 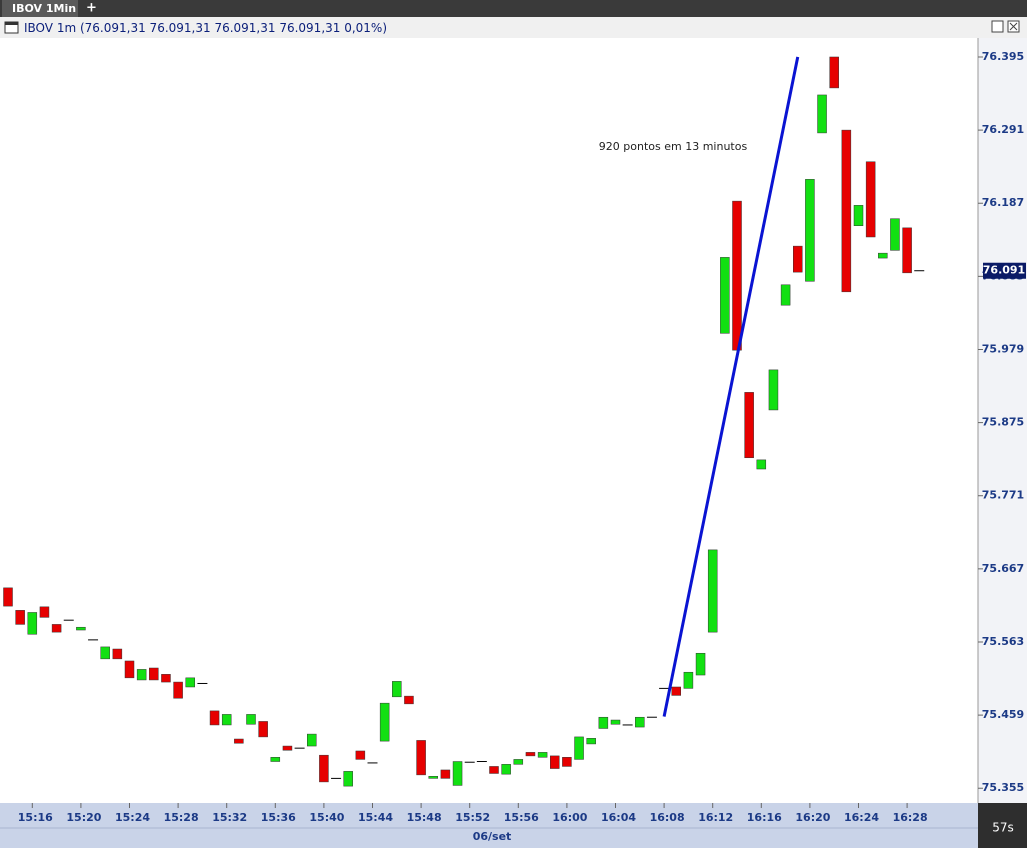 I want to click on x-tick-label: 16:12, so click(x=715, y=817).